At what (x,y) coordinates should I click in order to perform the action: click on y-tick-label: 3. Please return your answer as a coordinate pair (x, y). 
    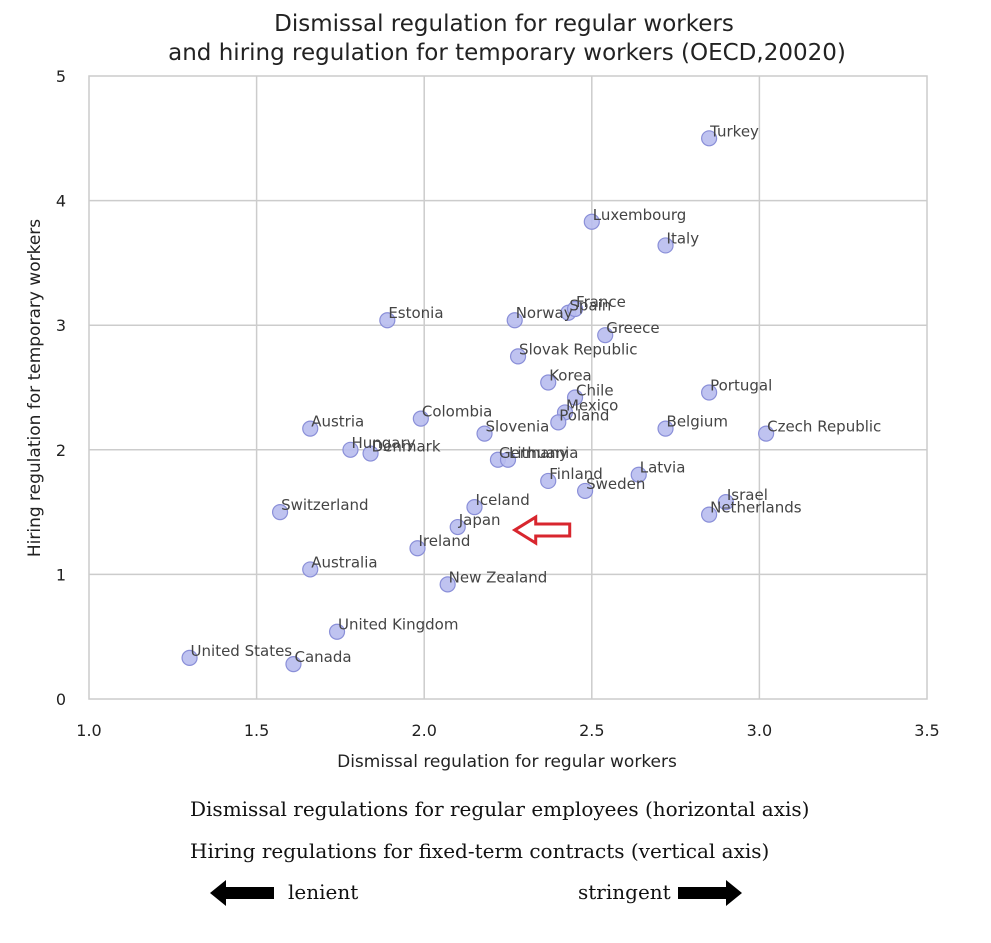
    Looking at the image, I should click on (61, 325).